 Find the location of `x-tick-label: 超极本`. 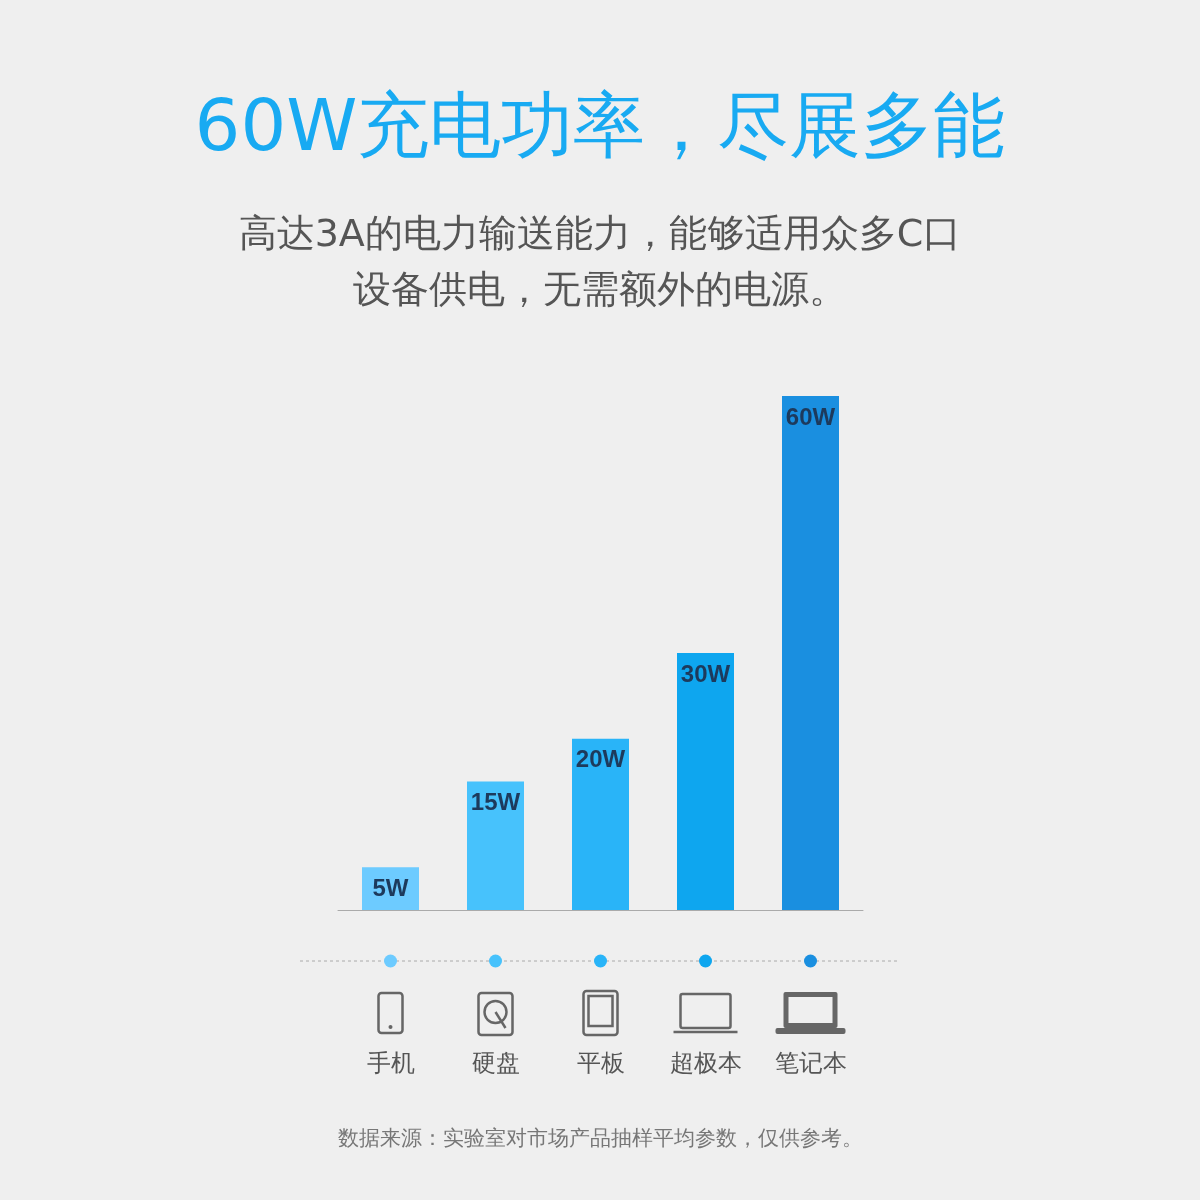

x-tick-label: 超极本 is located at coordinates (705, 1062).